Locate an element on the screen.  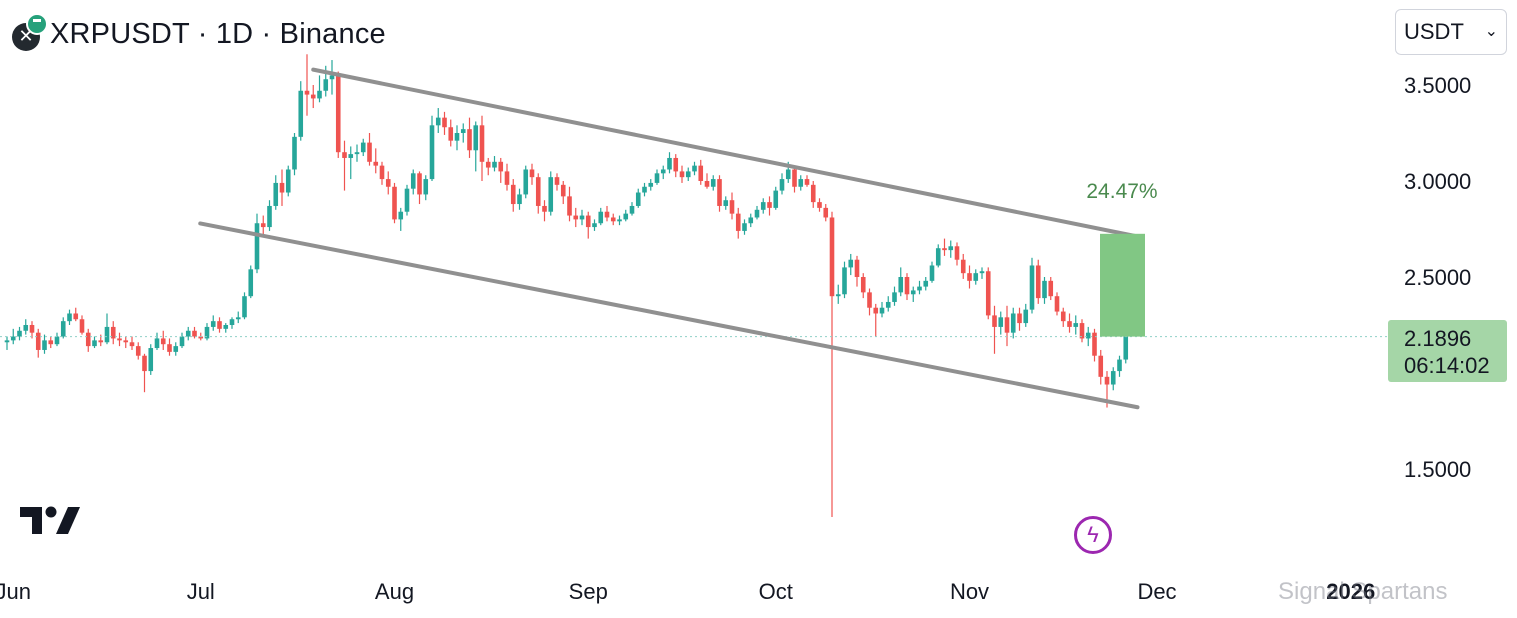
price-tick-label: 2.5000 is located at coordinates (1437, 277).